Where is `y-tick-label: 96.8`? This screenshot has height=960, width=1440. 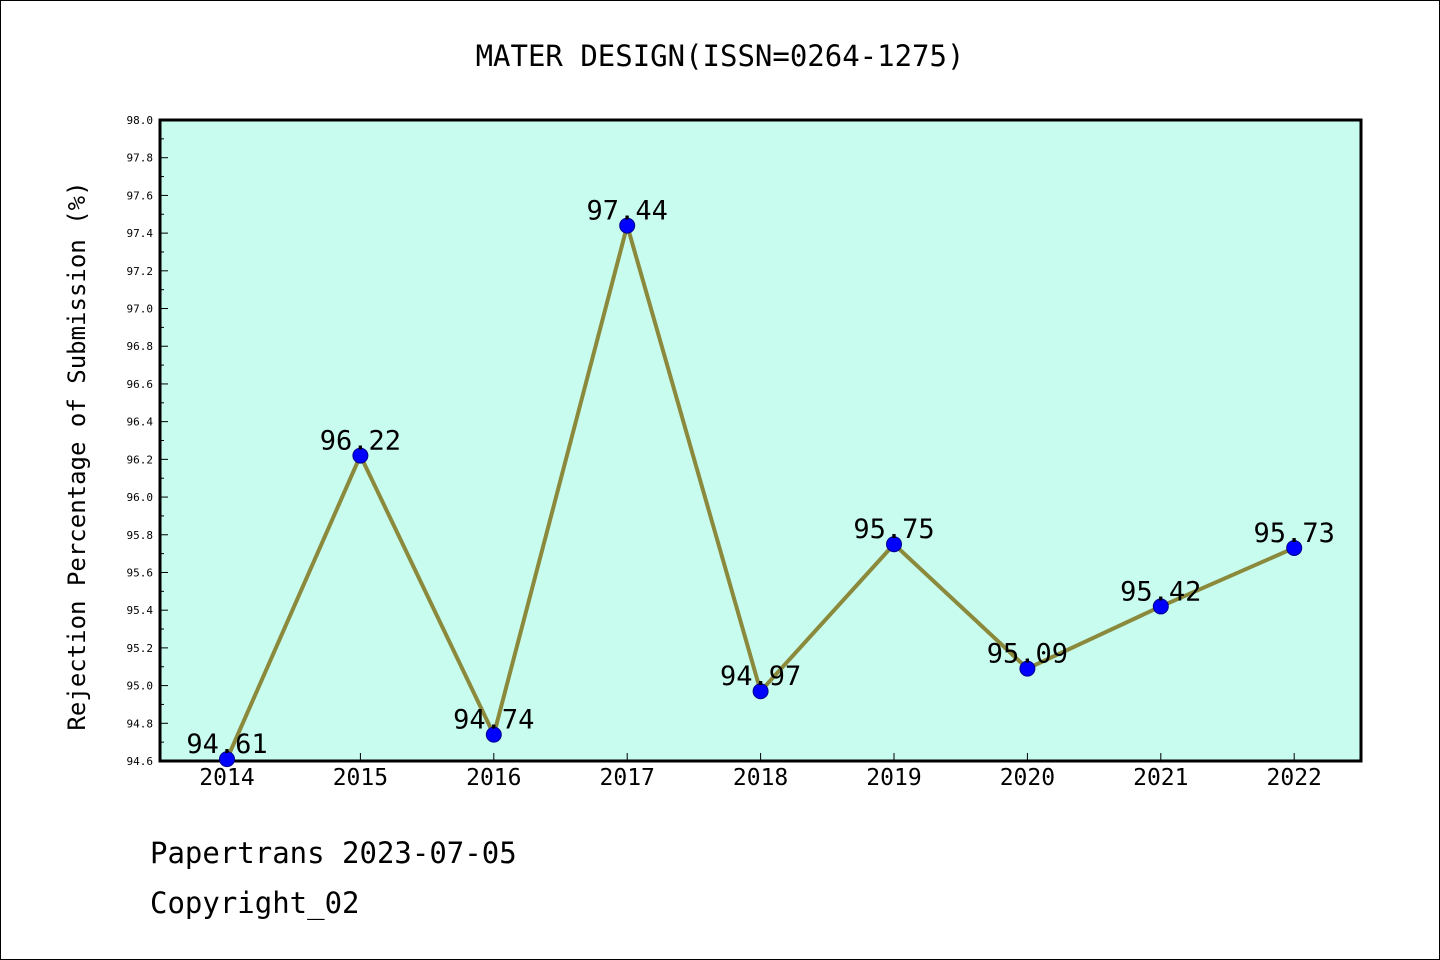 y-tick-label: 96.8 is located at coordinates (140, 346).